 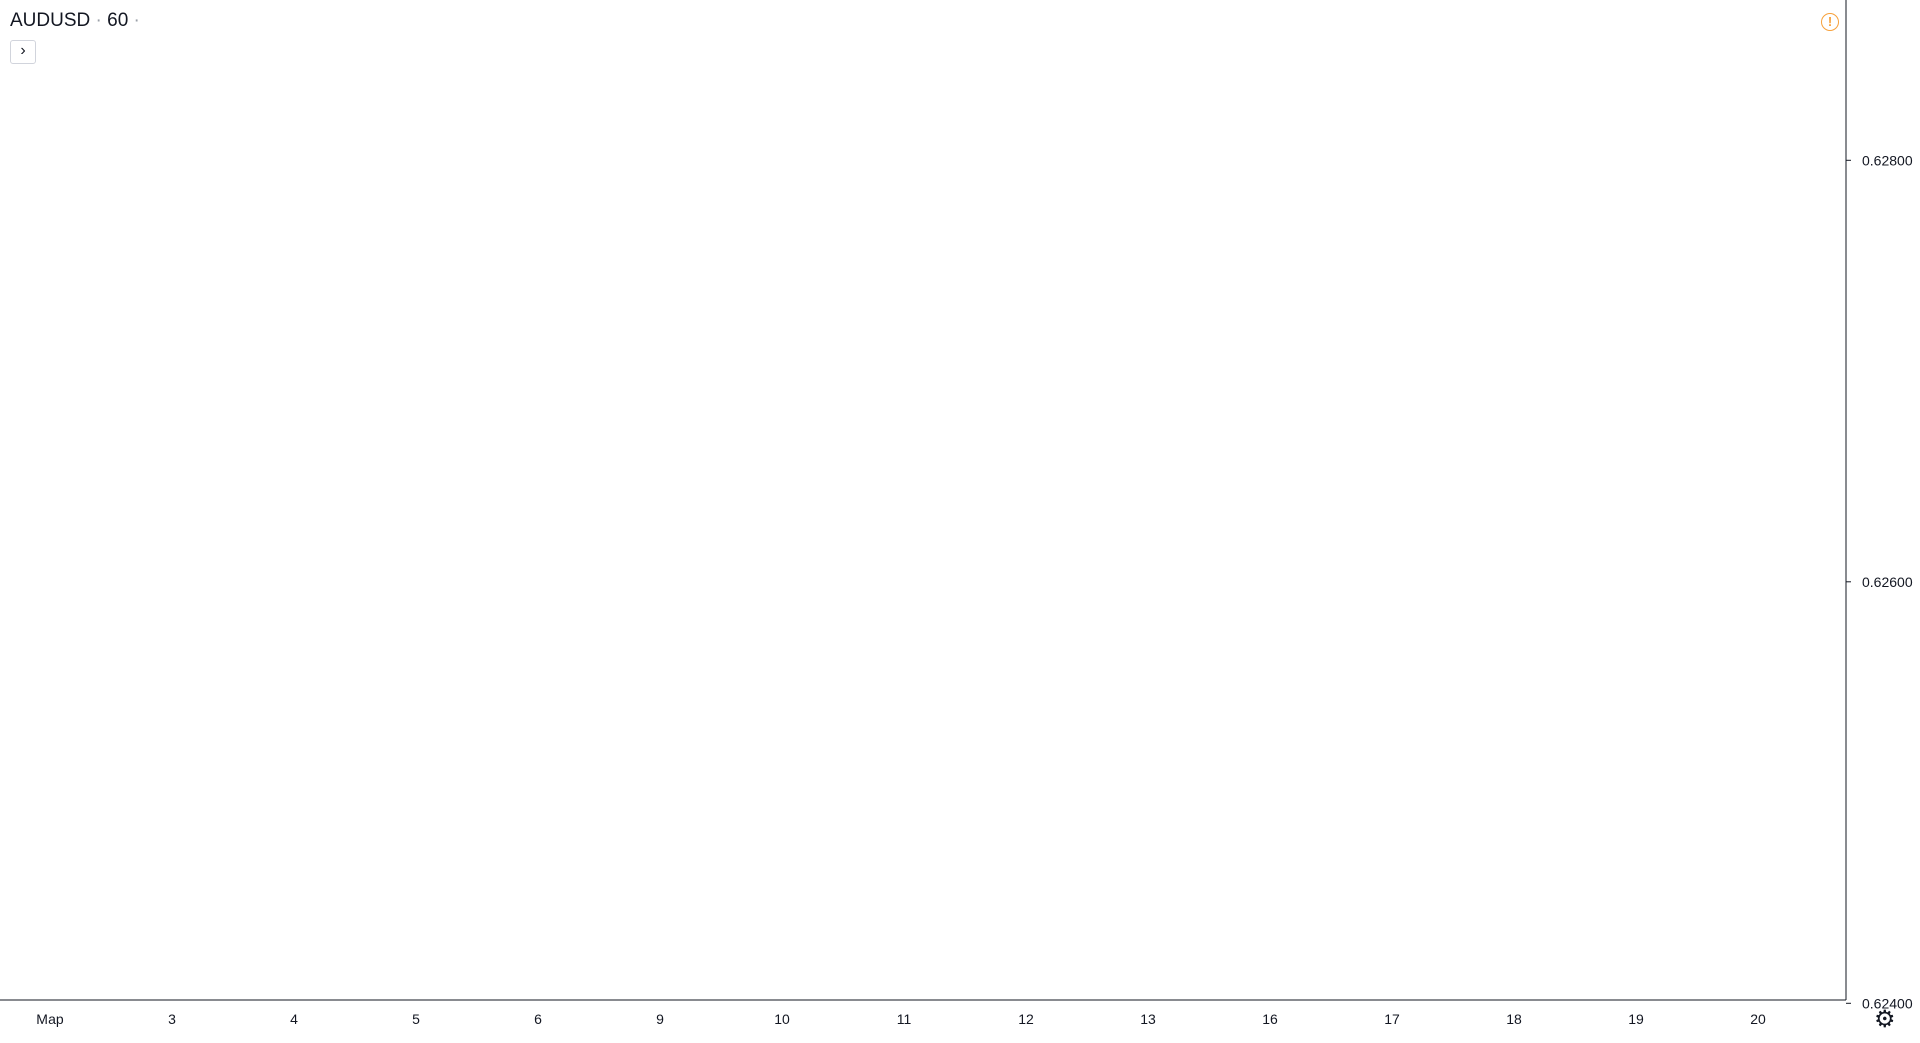 I want to click on time-tick-label: 10, so click(x=782, y=1019).